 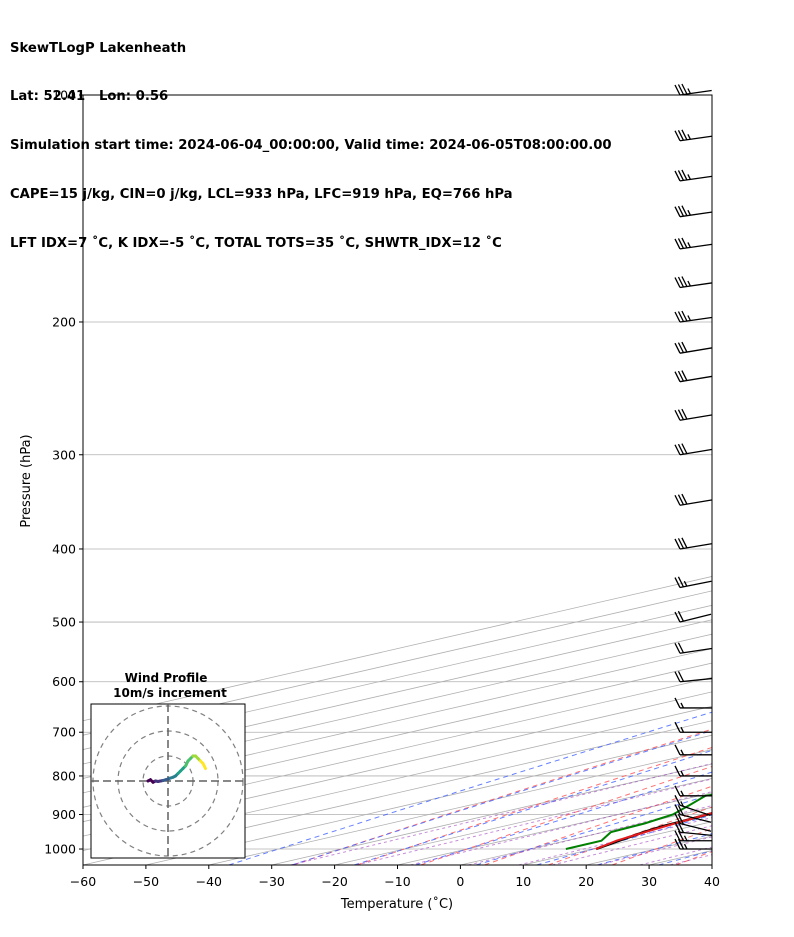 I want to click on y-tick-label: 300, so click(x=64, y=454).